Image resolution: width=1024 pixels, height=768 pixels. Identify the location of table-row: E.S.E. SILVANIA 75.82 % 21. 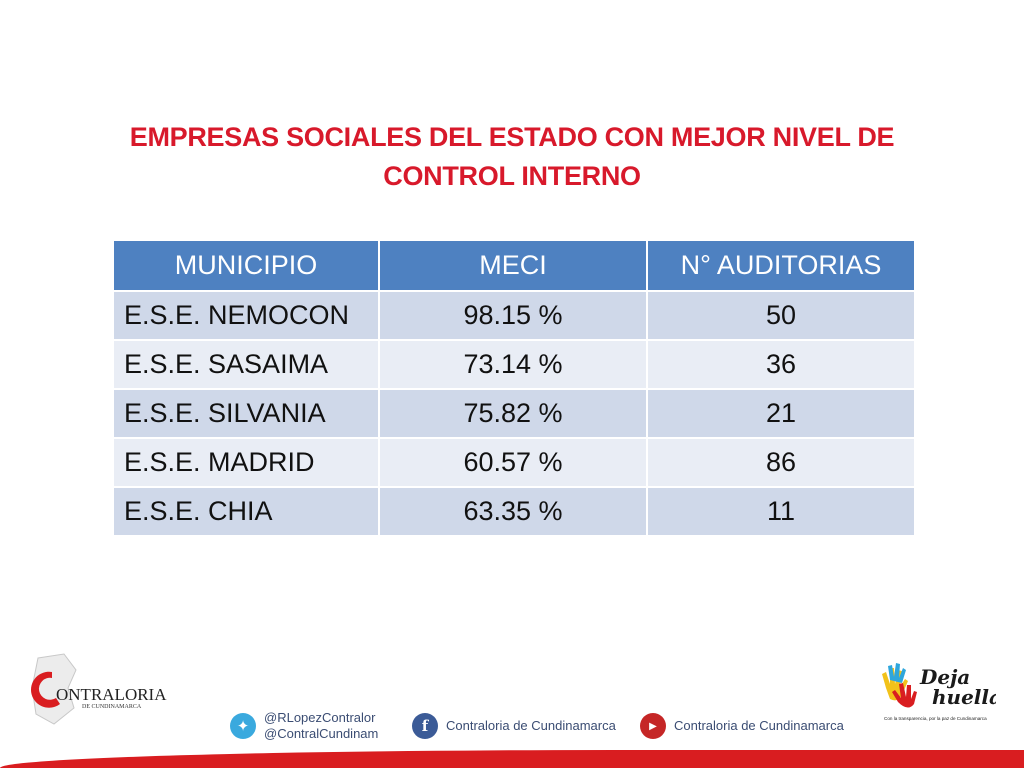
(514, 413).